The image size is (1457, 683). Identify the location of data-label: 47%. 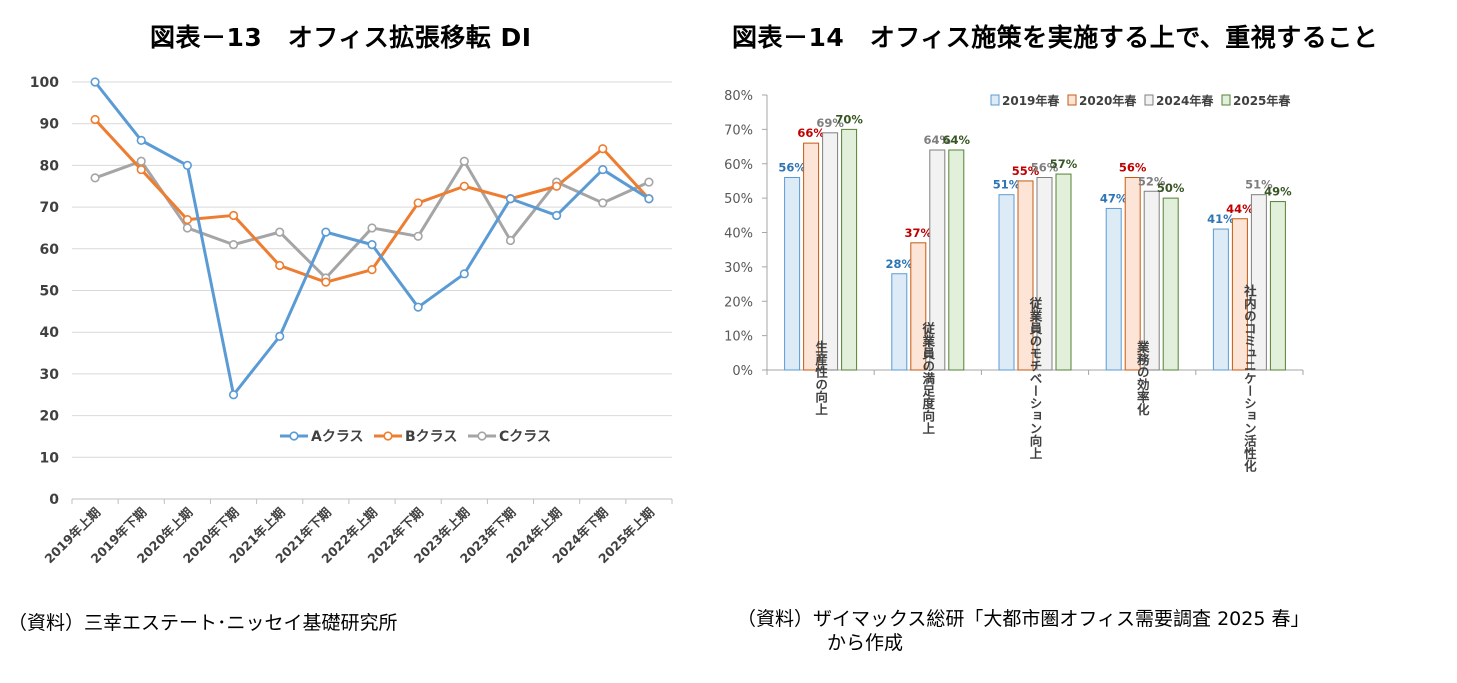
(1114, 198).